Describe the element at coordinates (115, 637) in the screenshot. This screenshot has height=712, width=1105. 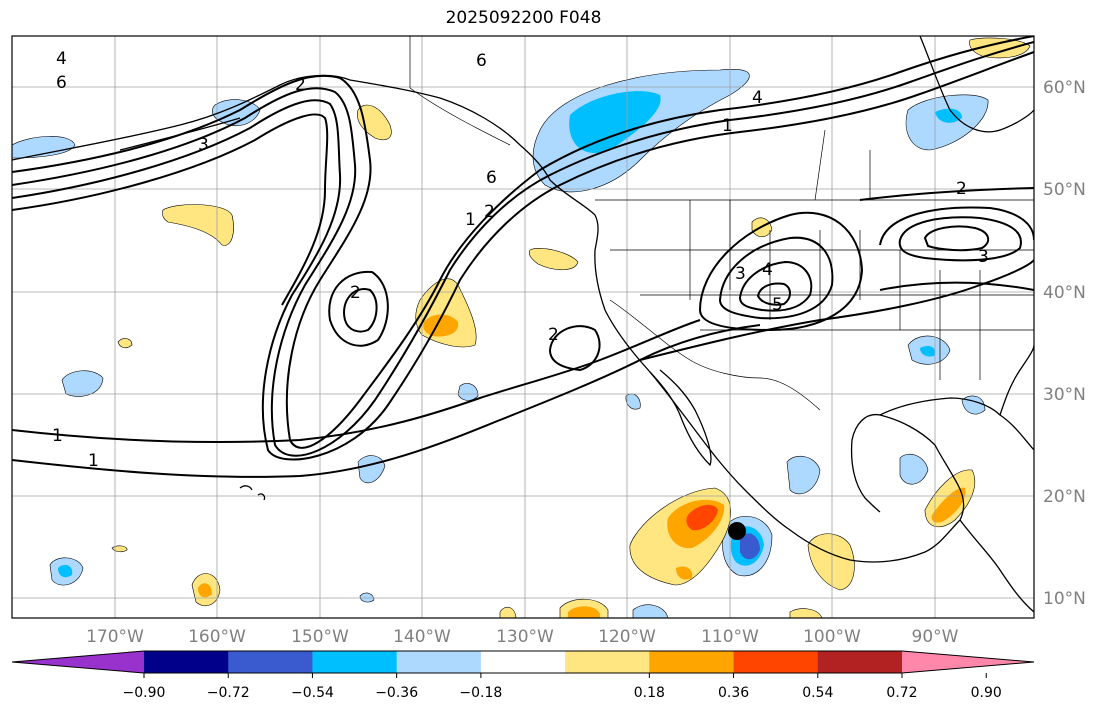
I see `lon-label: 170°W` at that location.